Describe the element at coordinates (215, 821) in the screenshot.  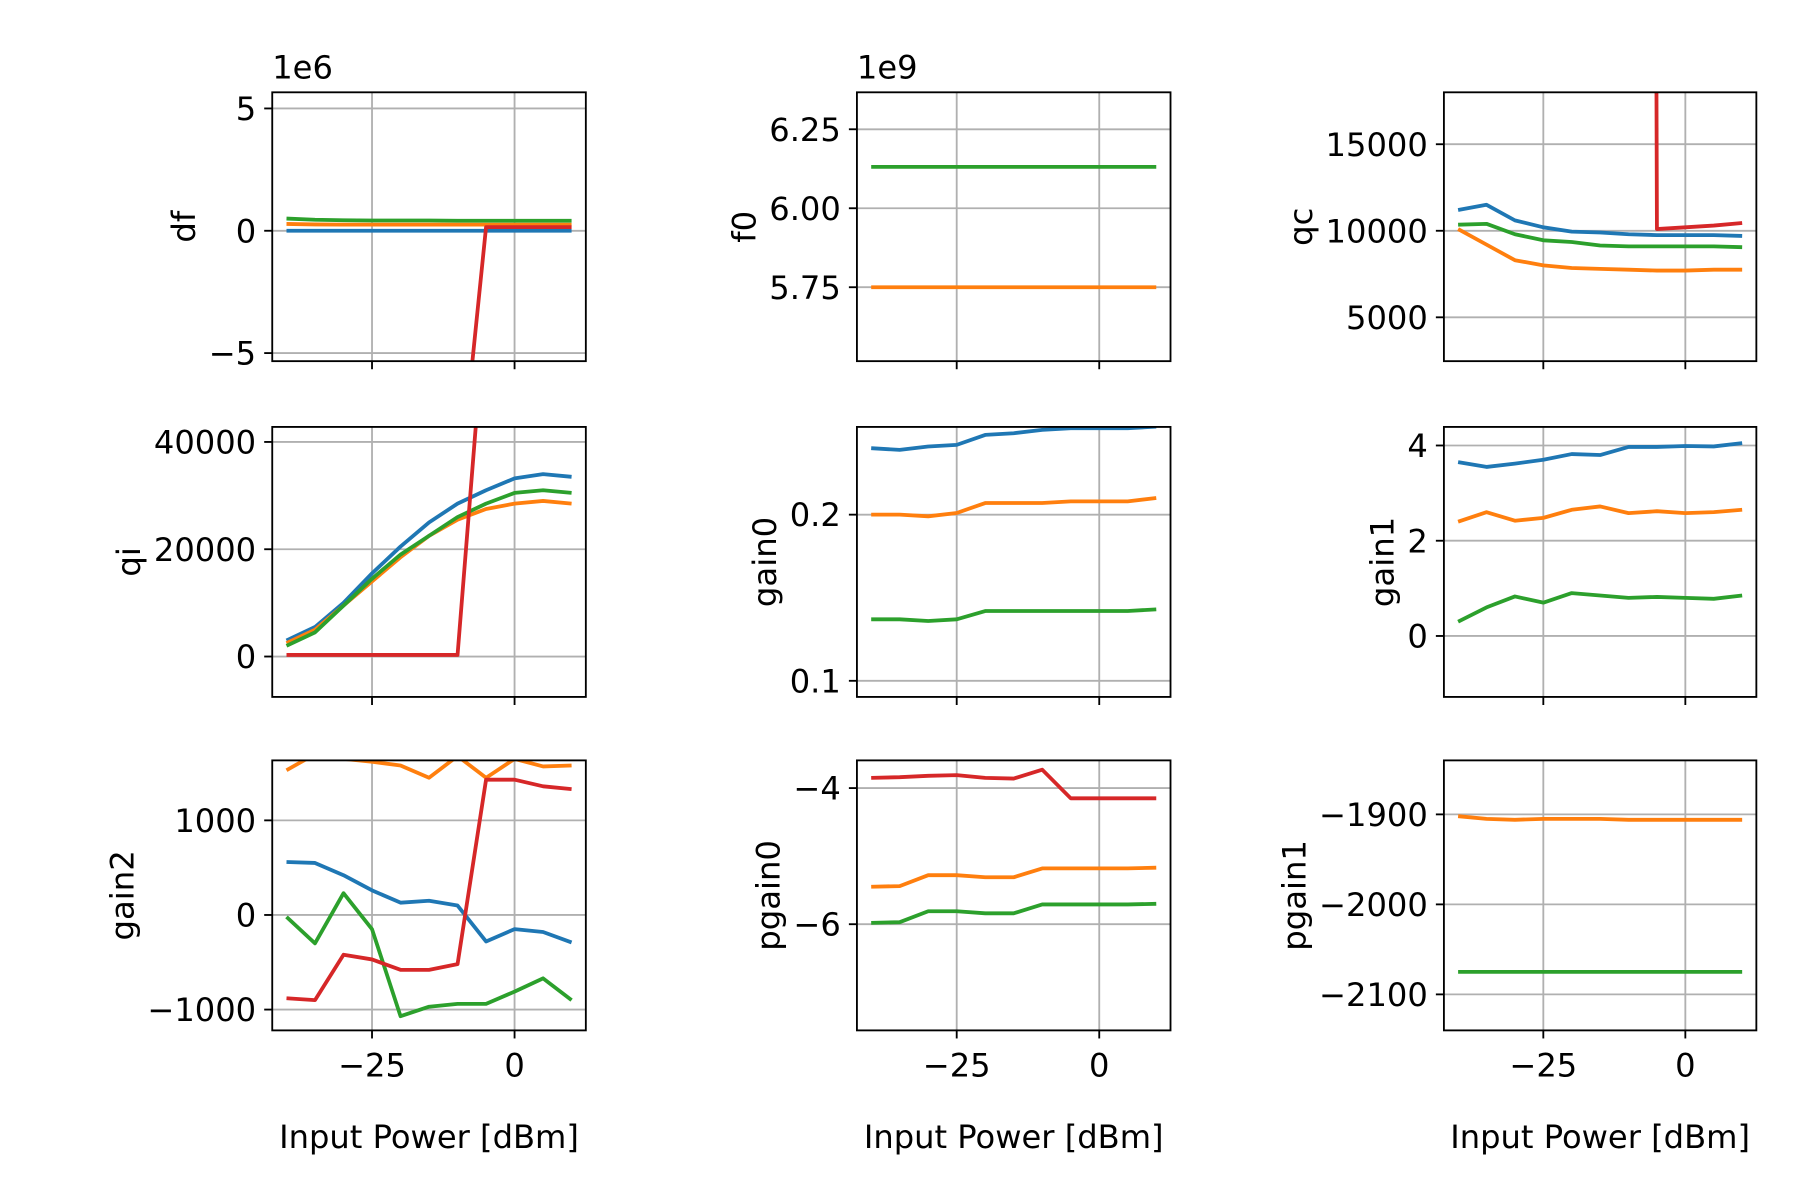
I see `y-tick-label: 1000` at that location.